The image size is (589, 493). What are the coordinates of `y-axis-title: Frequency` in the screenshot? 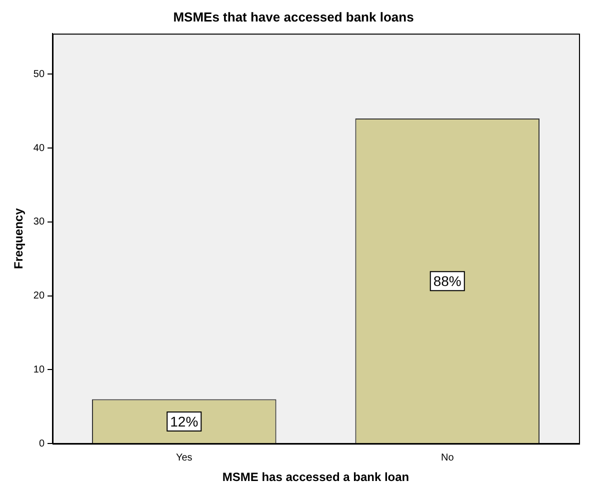 It's located at (19, 238).